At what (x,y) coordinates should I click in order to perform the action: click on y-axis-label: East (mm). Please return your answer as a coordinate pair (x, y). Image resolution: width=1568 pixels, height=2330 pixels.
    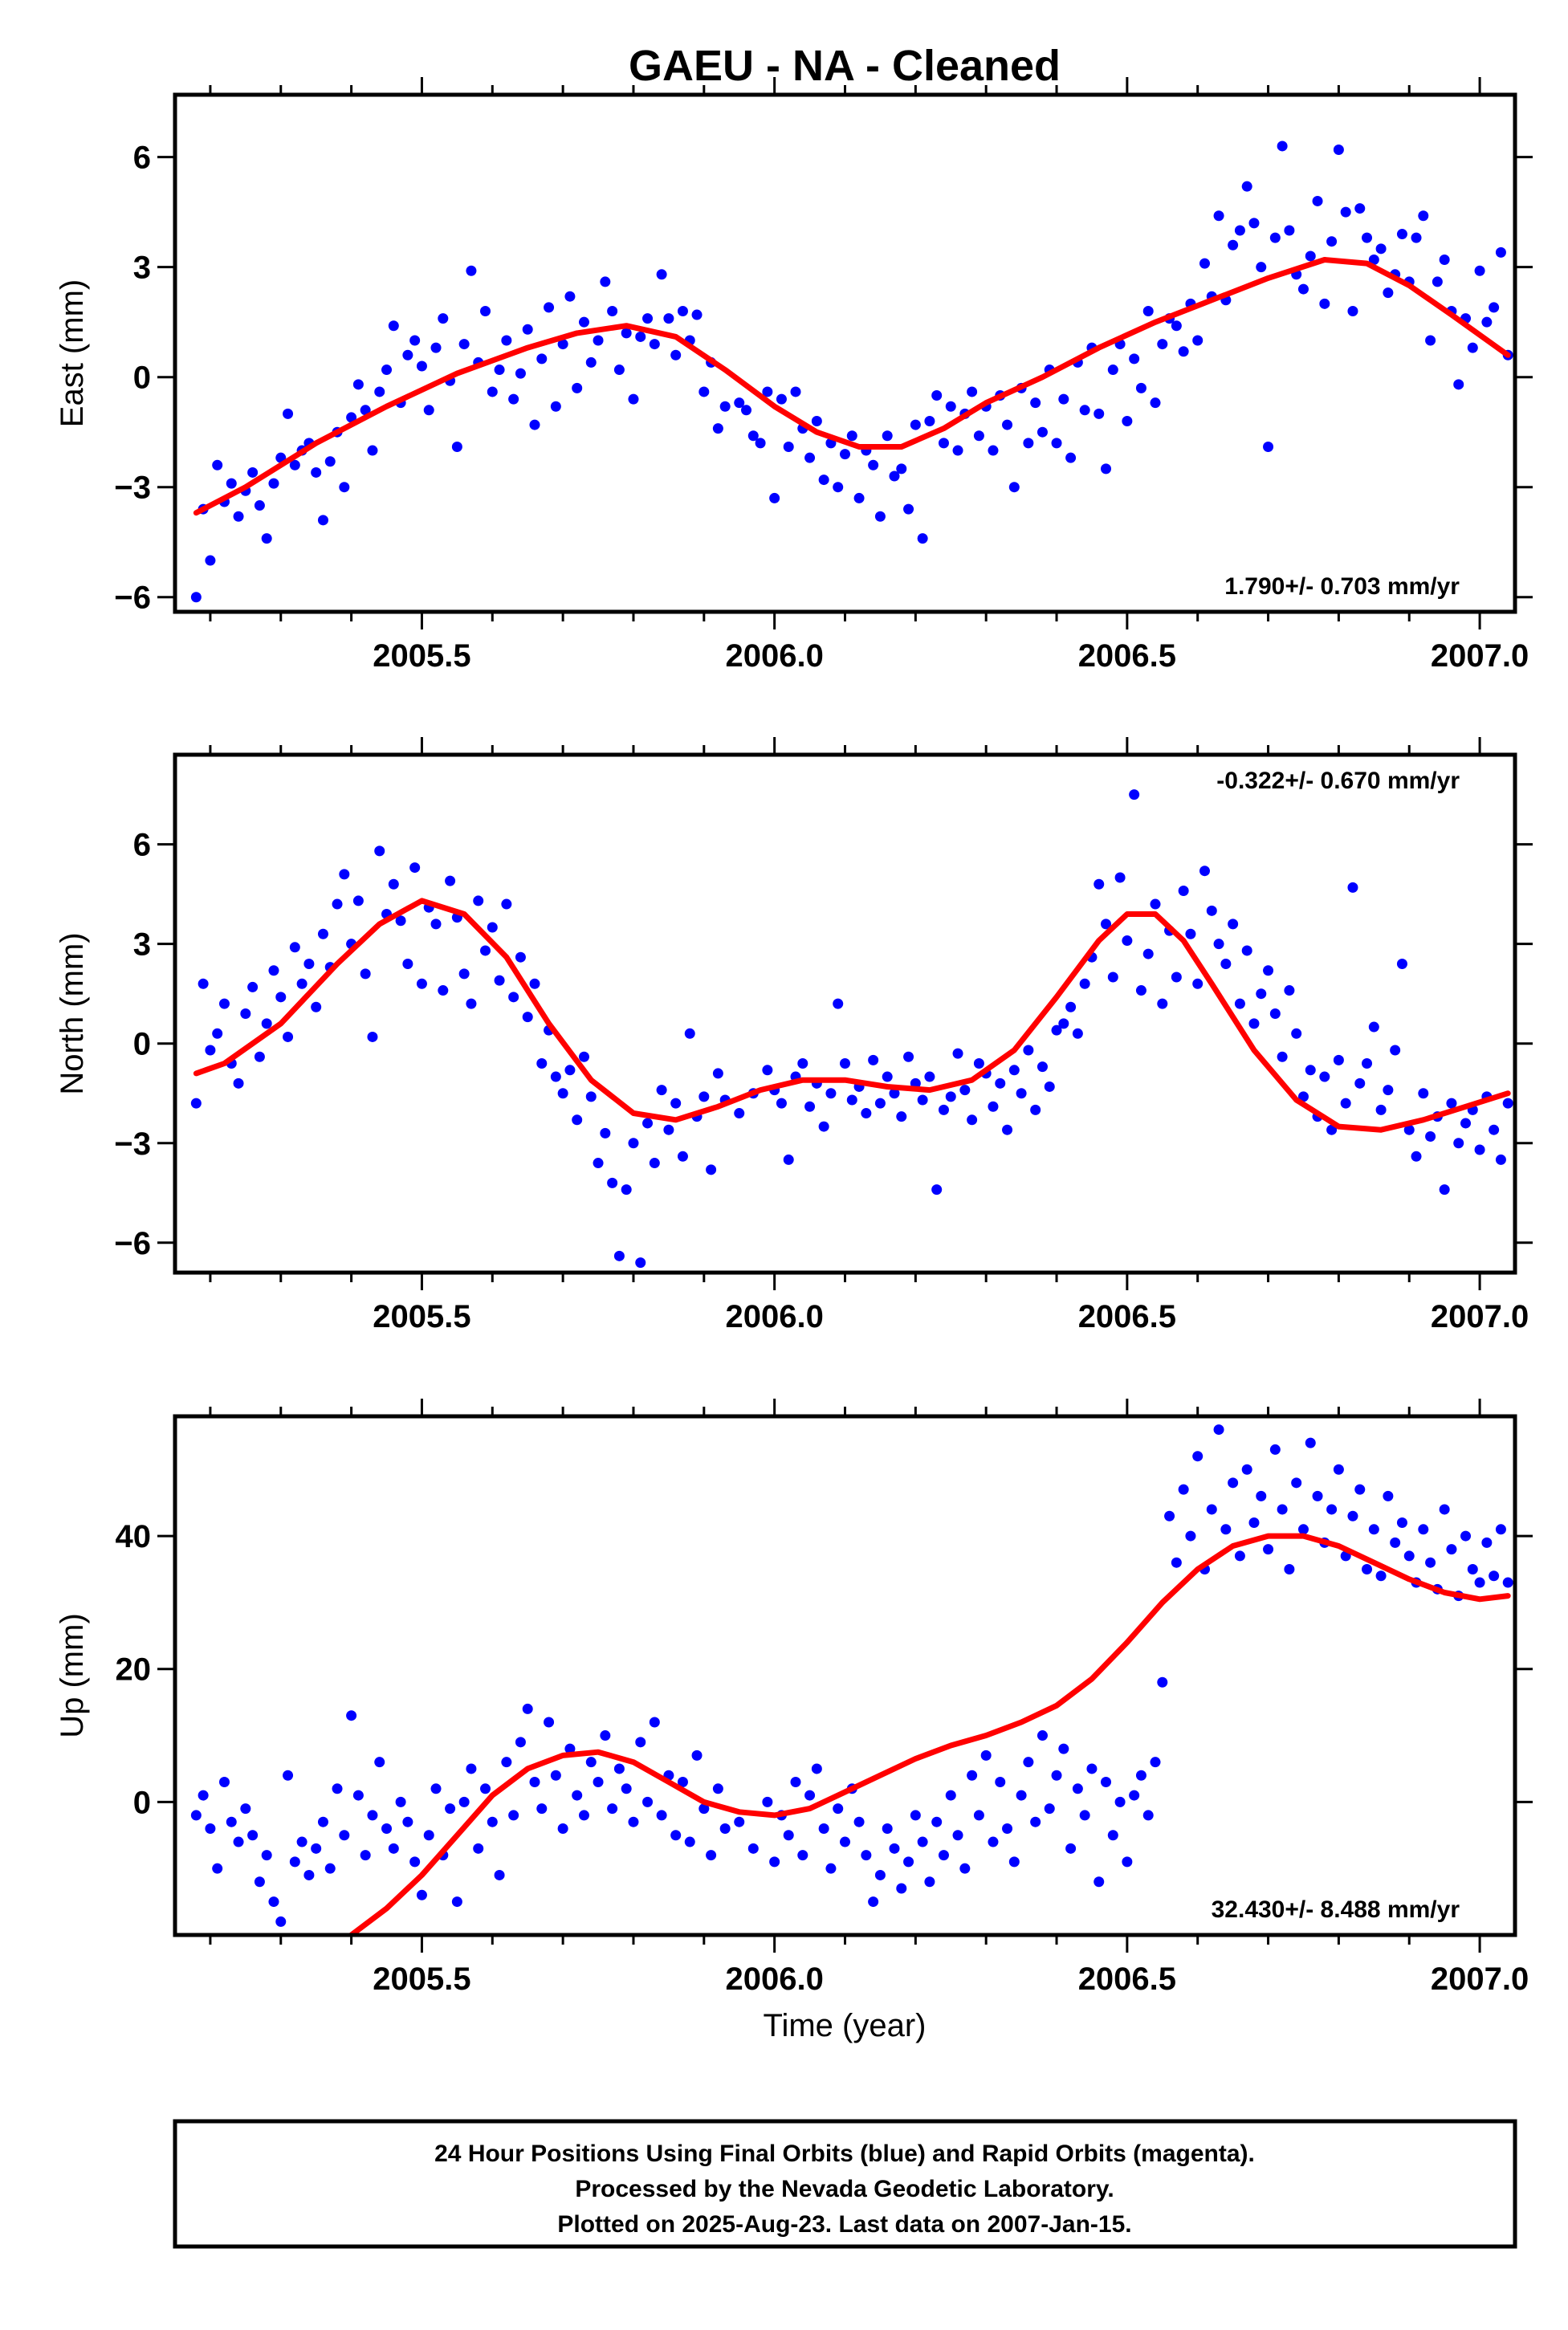
    Looking at the image, I should click on (72, 353).